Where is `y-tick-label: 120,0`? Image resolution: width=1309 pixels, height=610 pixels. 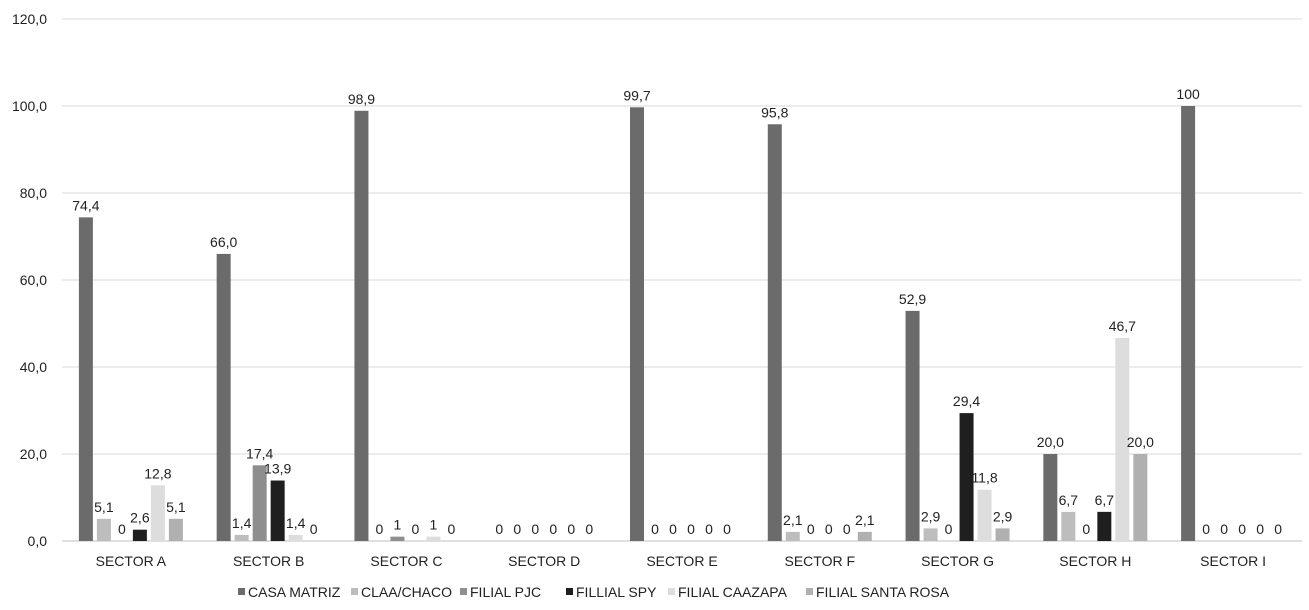 y-tick-label: 120,0 is located at coordinates (29, 19).